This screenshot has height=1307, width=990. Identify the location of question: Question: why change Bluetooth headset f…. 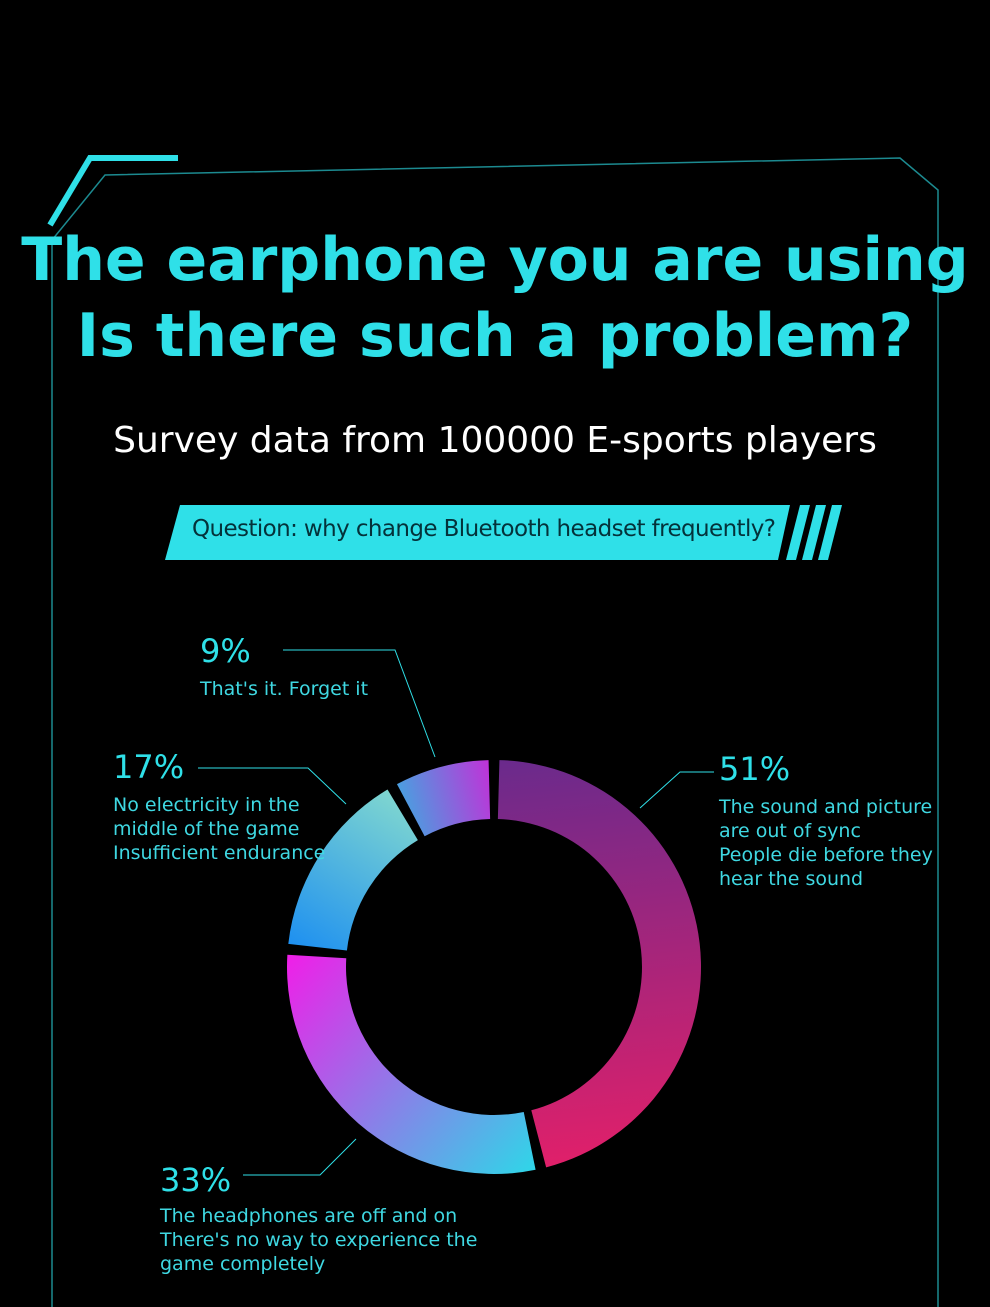
(484, 529).